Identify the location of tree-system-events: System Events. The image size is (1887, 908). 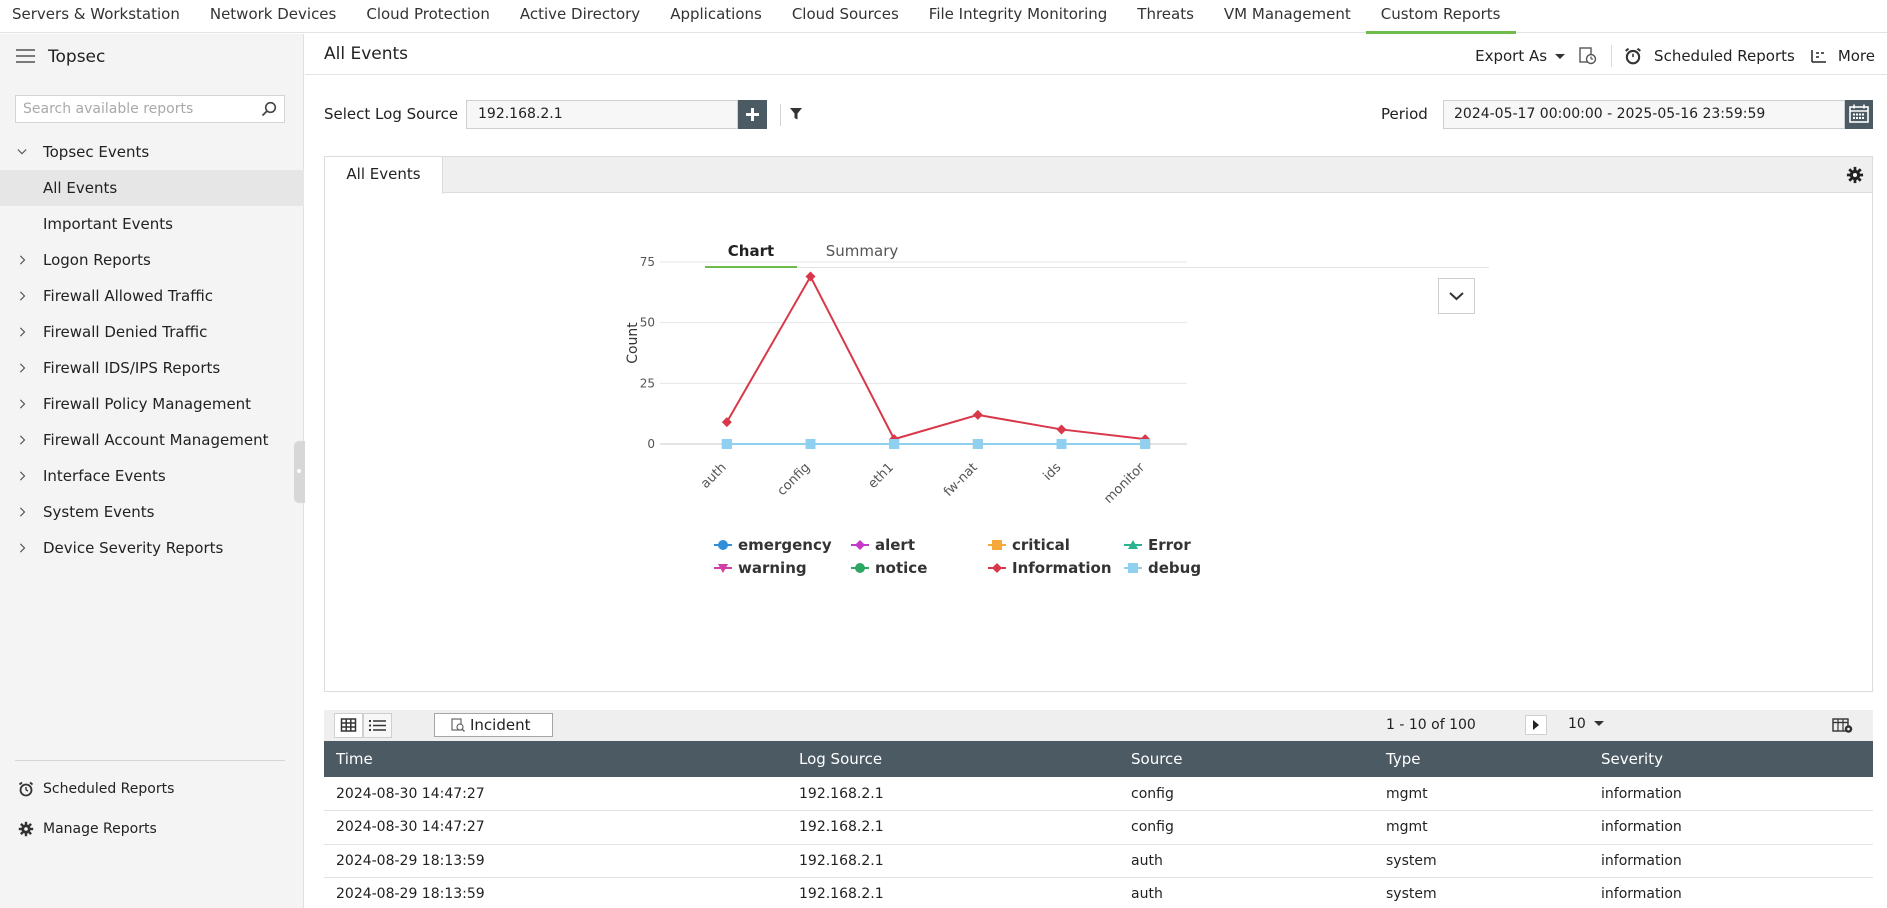
(152, 512).